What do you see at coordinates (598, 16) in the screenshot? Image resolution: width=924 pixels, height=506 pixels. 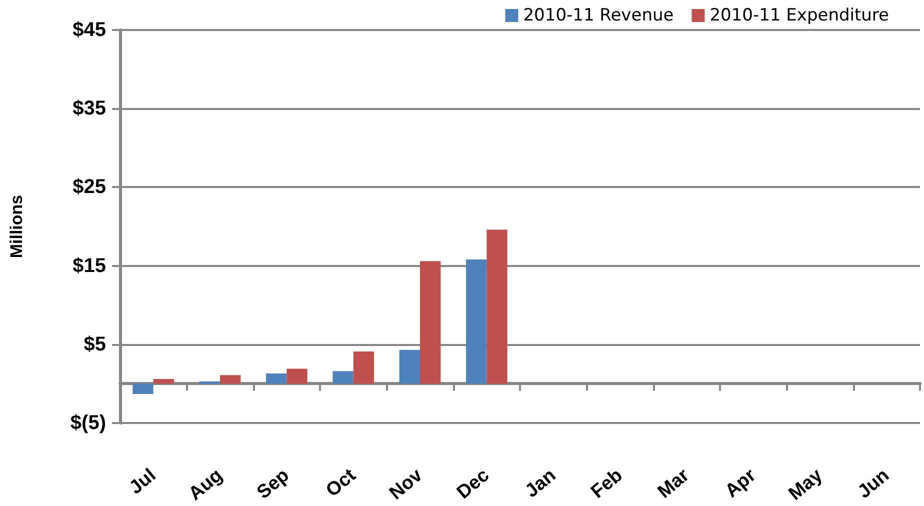 I see `legend-label: 2010-11 Revenue` at bounding box center [598, 16].